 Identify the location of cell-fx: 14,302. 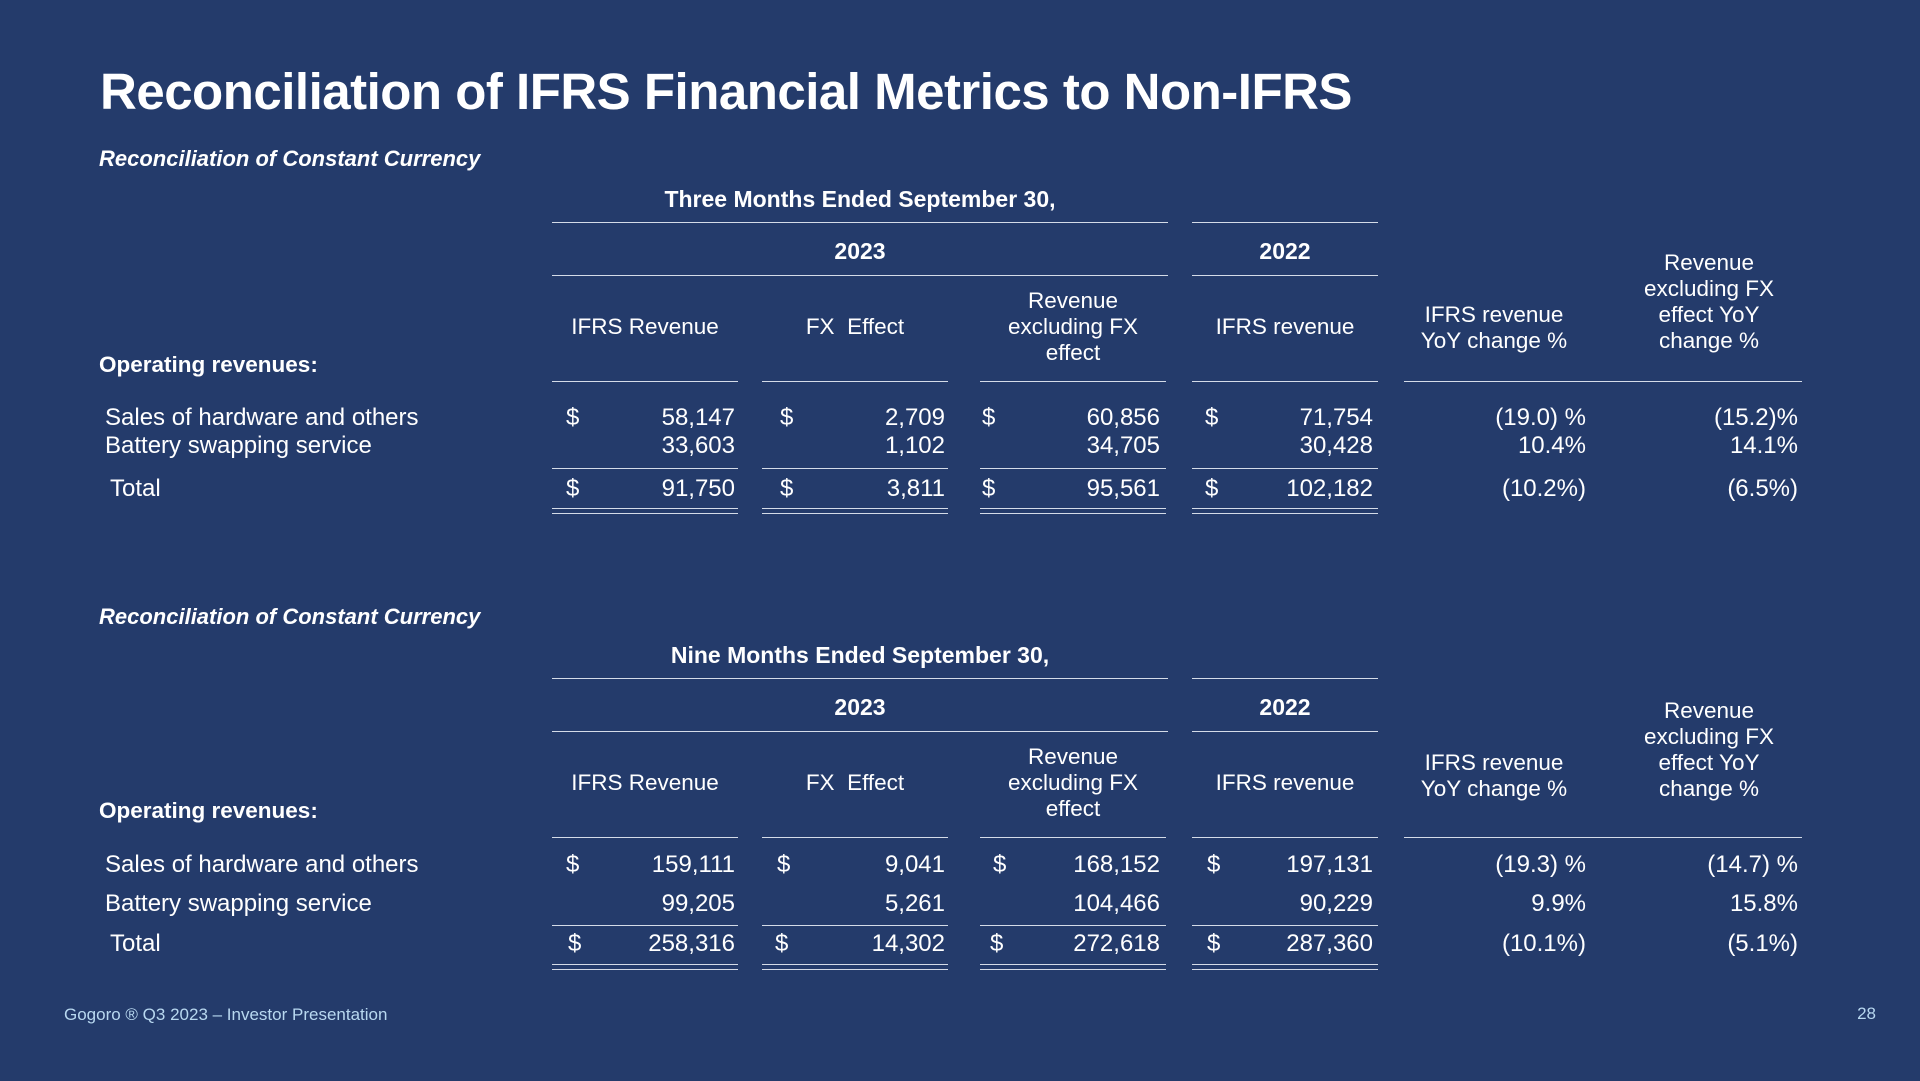
(908, 943).